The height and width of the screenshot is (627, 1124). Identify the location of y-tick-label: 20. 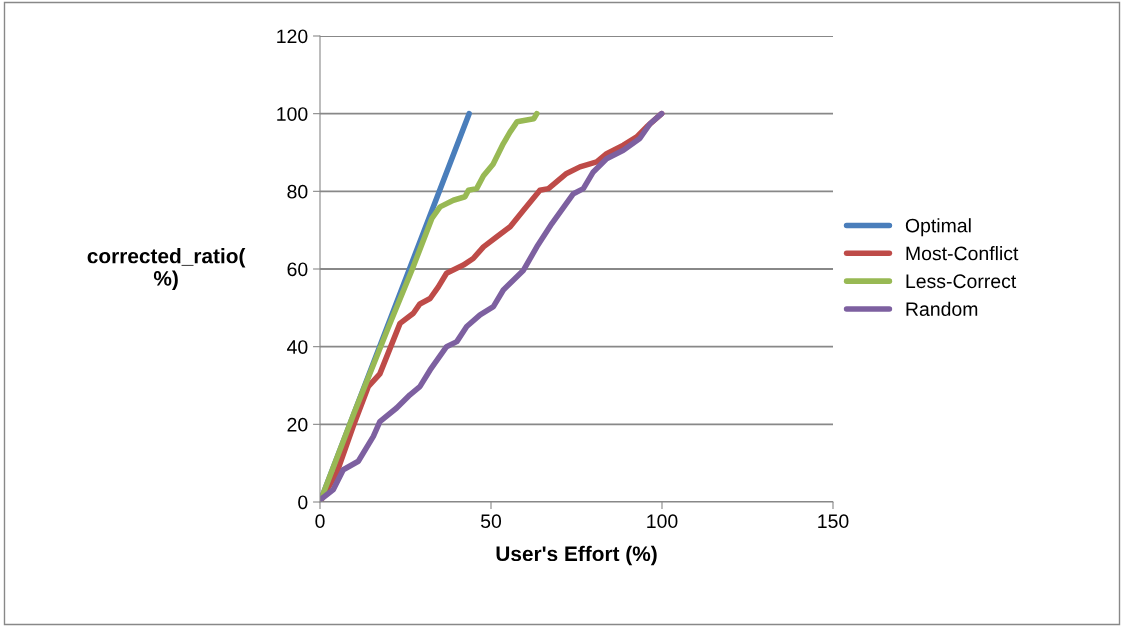
(297, 424).